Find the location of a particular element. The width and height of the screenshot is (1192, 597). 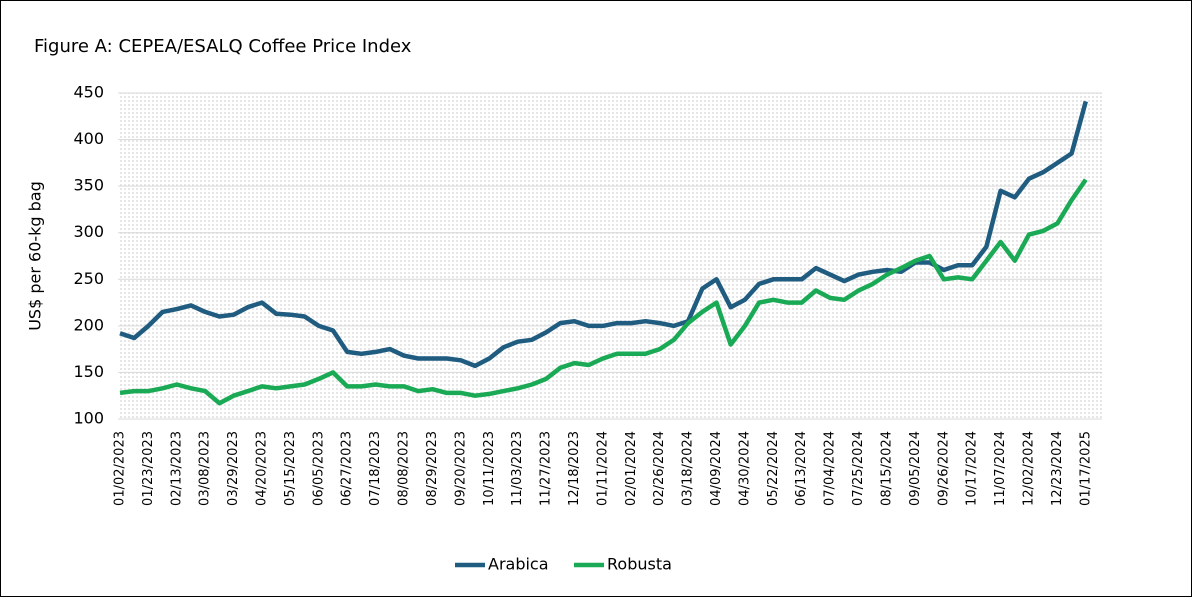

x-tick-label: 10/17/2024 is located at coordinates (972, 468).